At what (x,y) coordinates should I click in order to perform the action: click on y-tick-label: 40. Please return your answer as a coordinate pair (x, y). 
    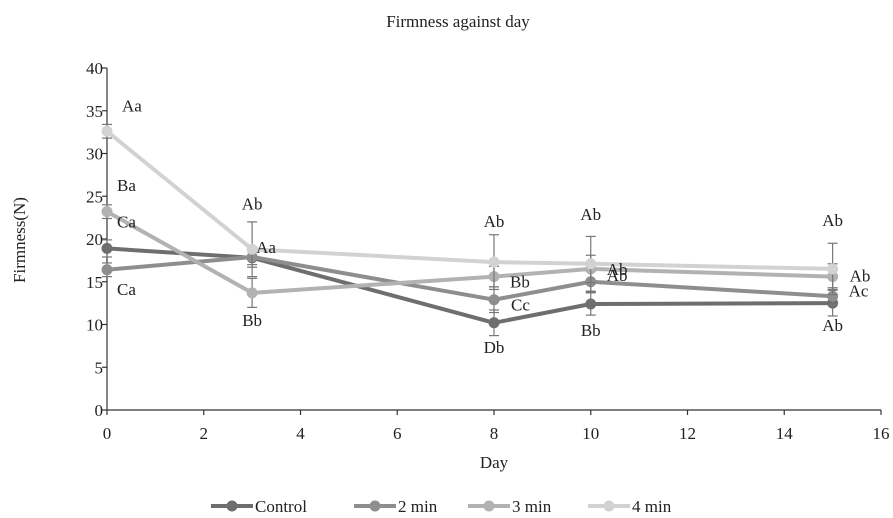
    Looking at the image, I should click on (94, 68).